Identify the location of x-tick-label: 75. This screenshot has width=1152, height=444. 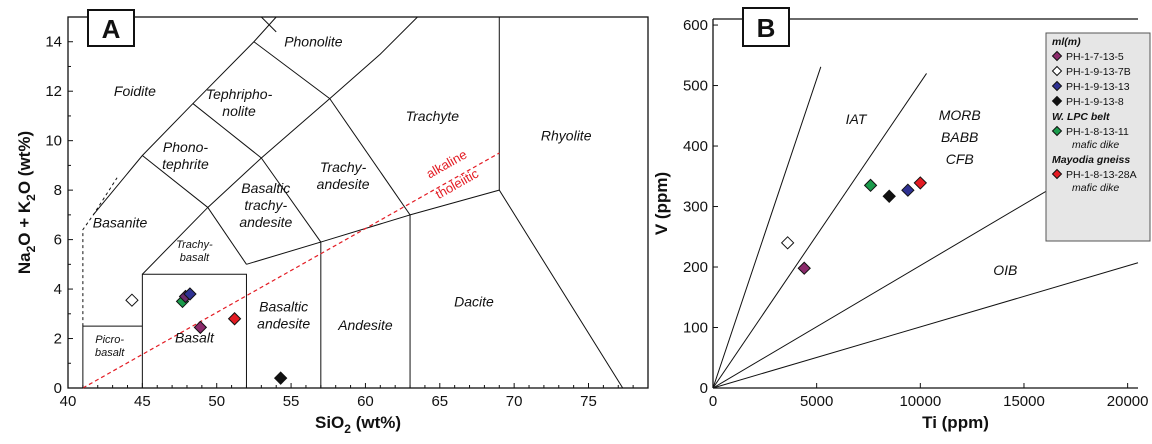
(588, 401).